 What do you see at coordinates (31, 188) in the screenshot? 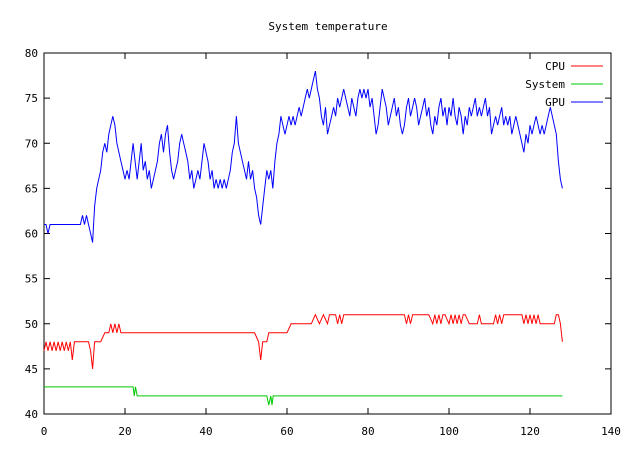
I see `y-tick-label: 65` at bounding box center [31, 188].